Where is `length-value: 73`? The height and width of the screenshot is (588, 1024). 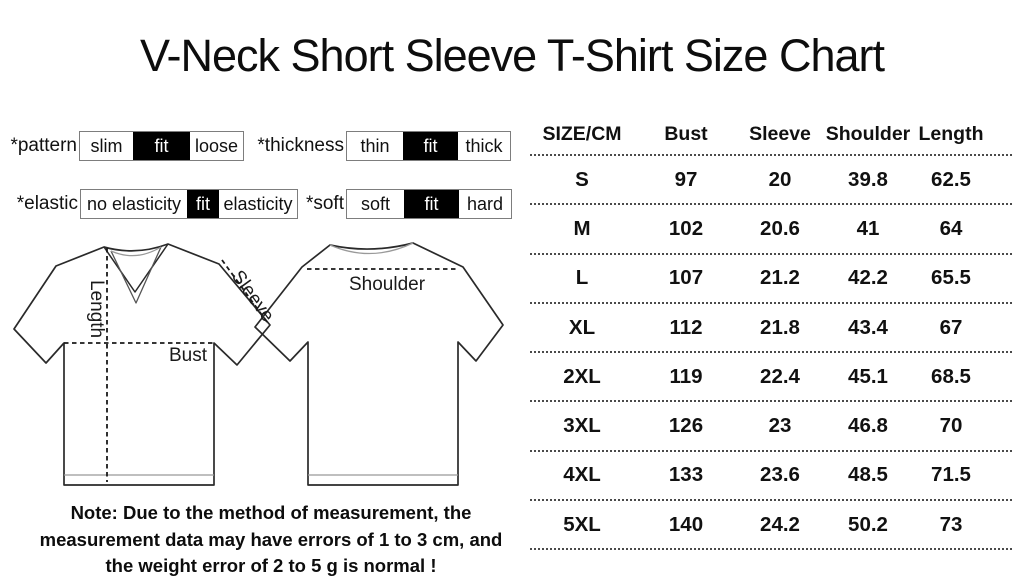 length-value: 73 is located at coordinates (951, 524).